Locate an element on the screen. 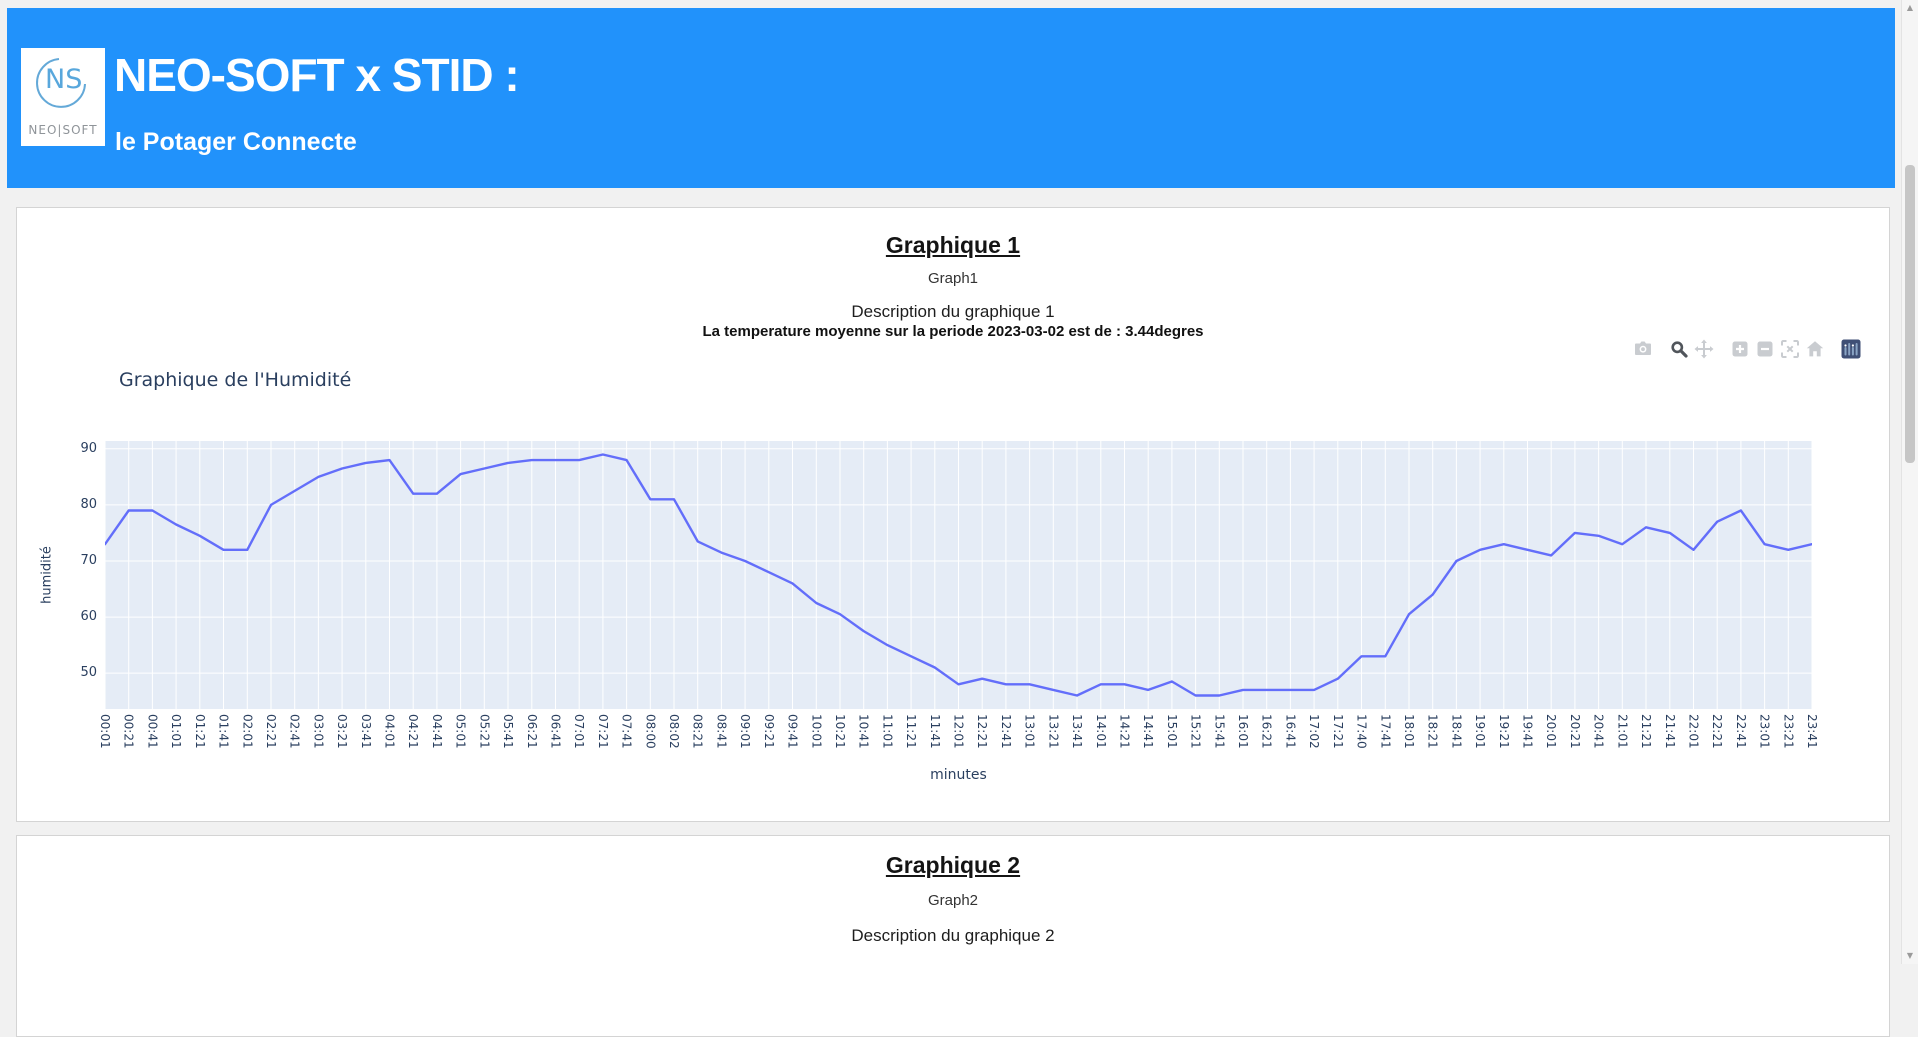 Image resolution: width=1918 pixels, height=1037 pixels. x-tick-label: 11:21 is located at coordinates (911, 731).